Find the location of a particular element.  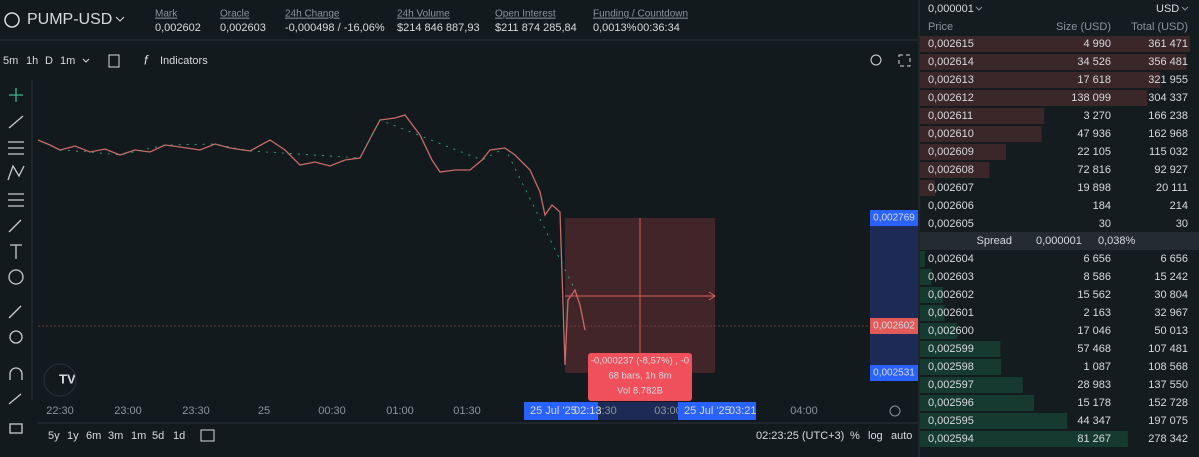

price: 0,002611 is located at coordinates (950, 116).